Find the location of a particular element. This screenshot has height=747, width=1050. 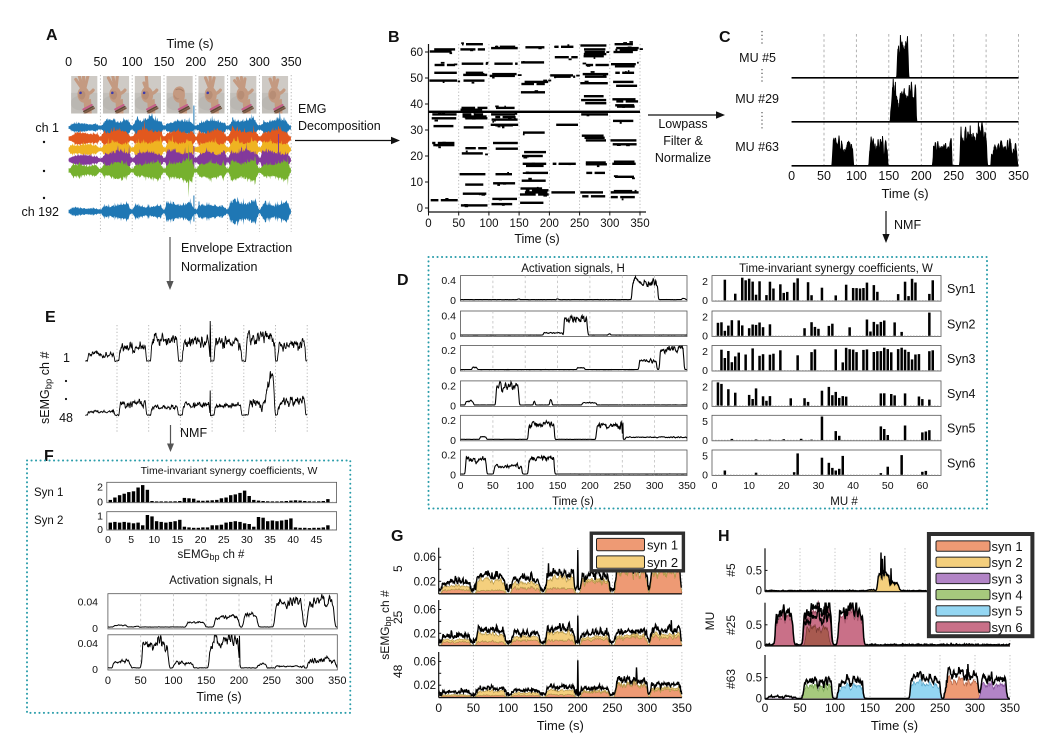

svg-text: Syn6 is located at coordinates (961, 463).